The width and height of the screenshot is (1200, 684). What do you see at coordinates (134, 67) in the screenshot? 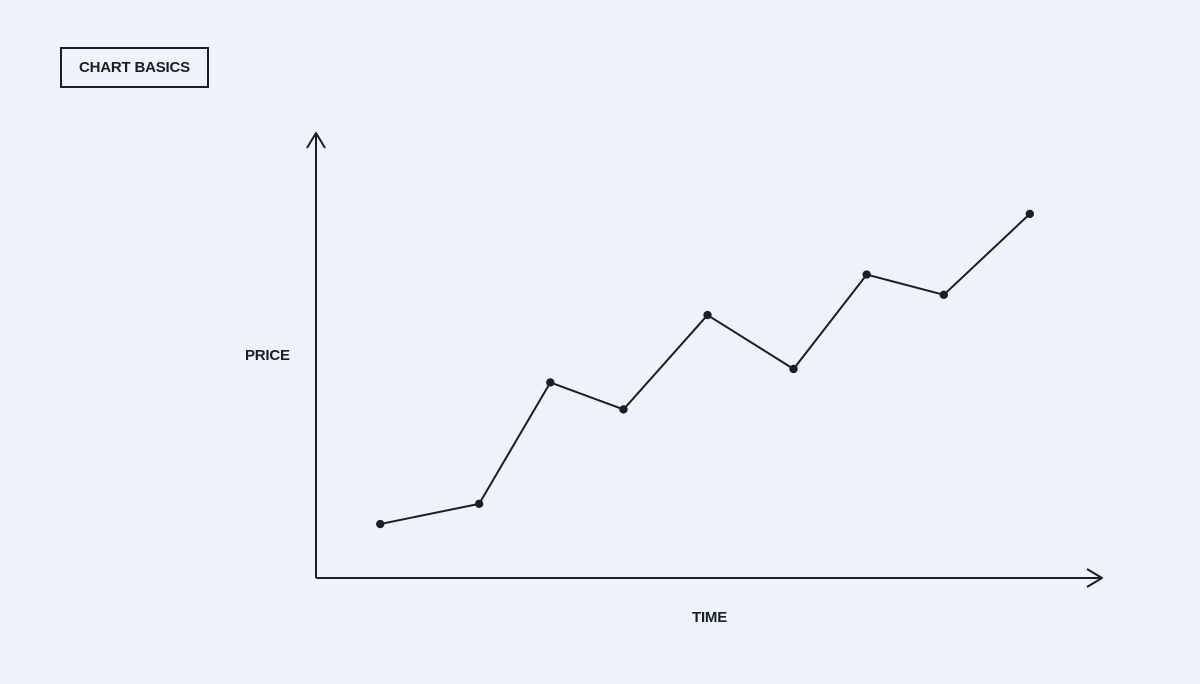
I see `chart-title: CHART BASICS` at bounding box center [134, 67].